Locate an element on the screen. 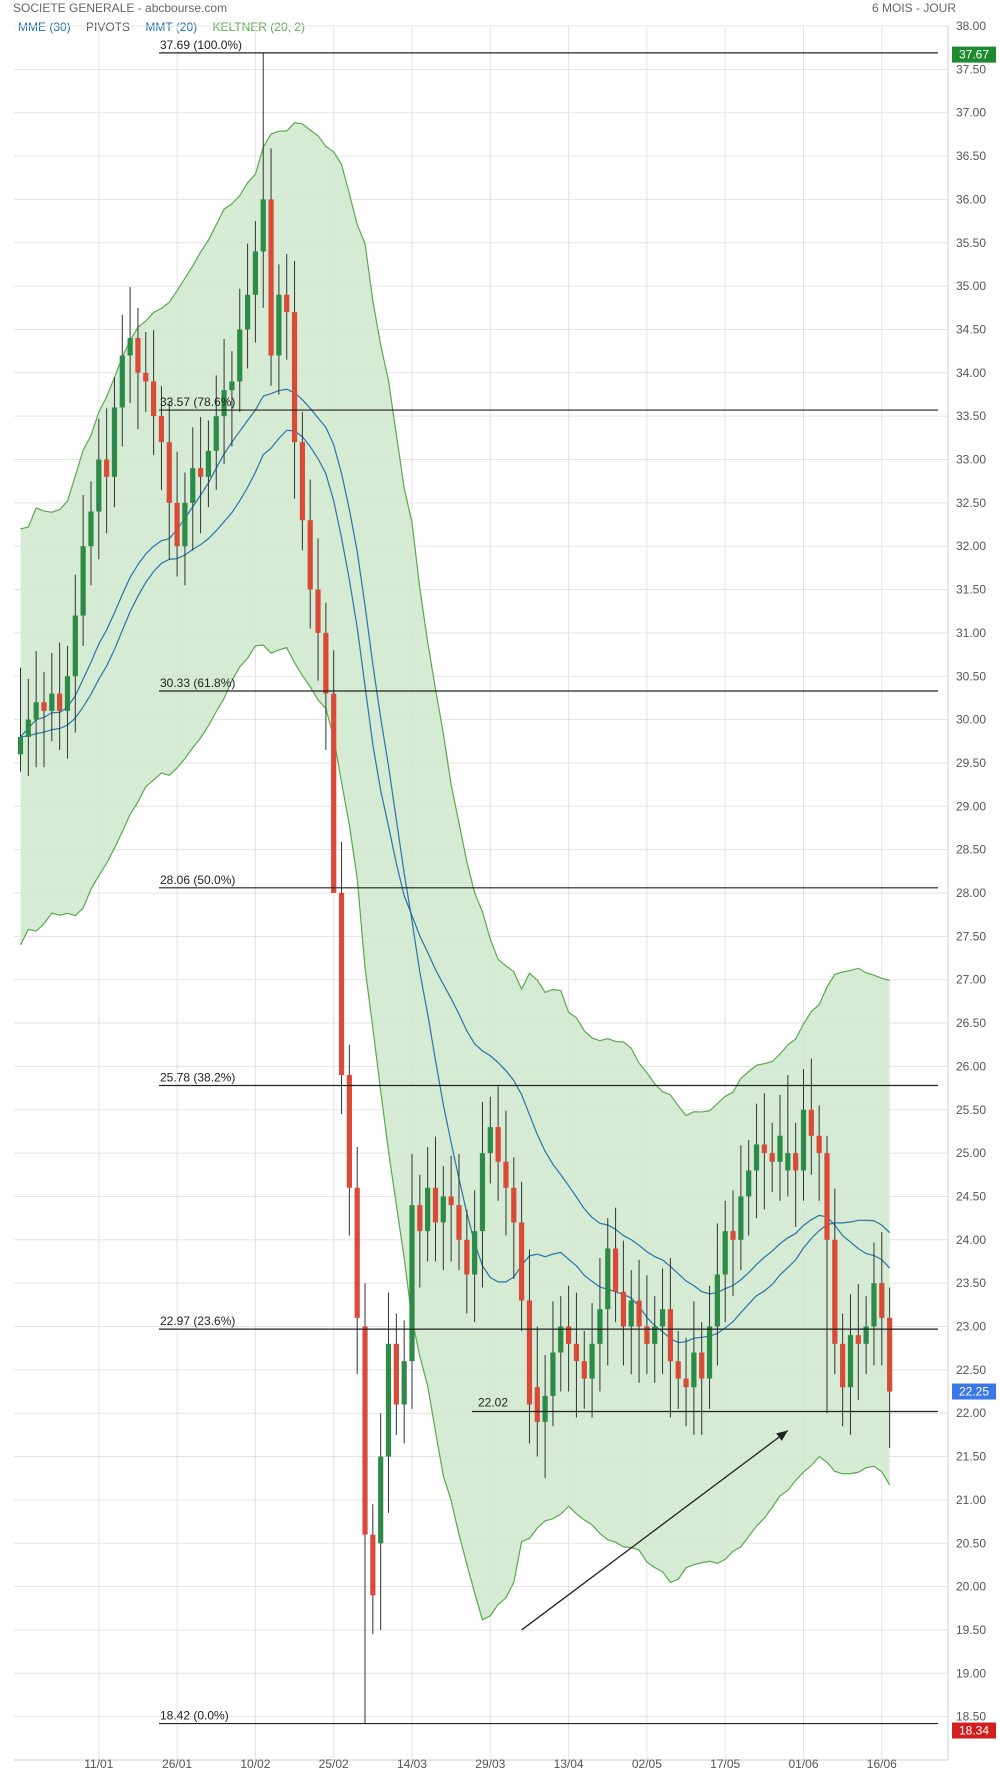  chart-title: SOCIETE GENERALE - abcbourse.com is located at coordinates (120, 8).